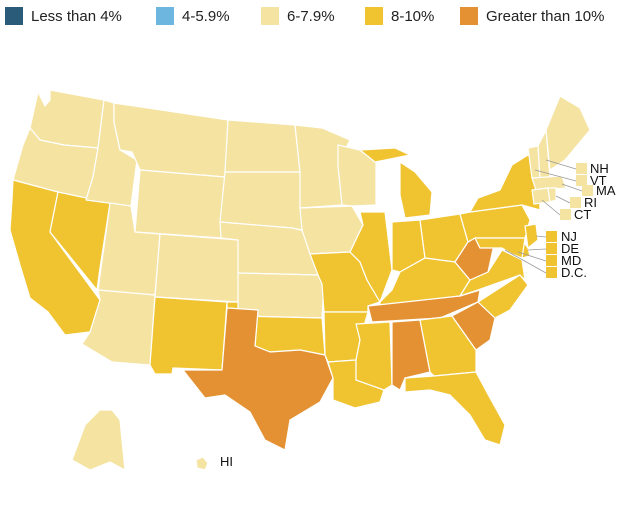 The height and width of the screenshot is (528, 624). I want to click on legend-label: 6-7.9%, so click(311, 16).